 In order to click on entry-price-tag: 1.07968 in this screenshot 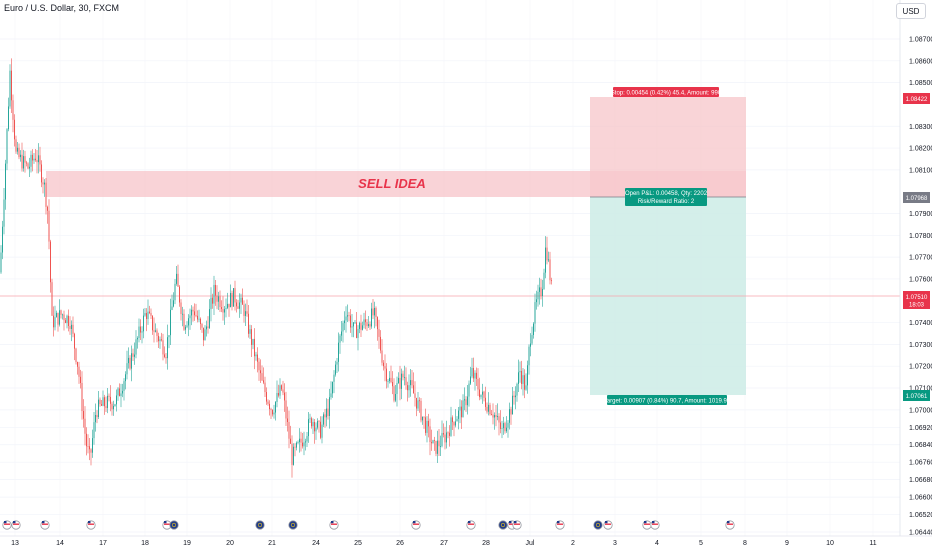, I will do `click(916, 197)`.